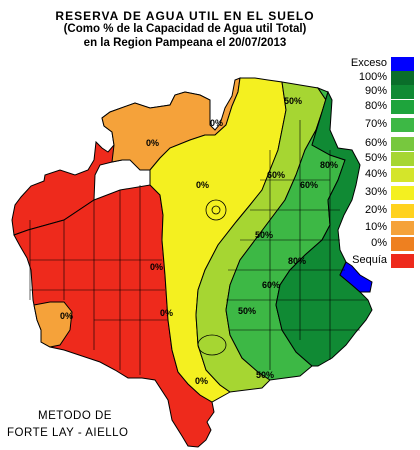  What do you see at coordinates (390, 159) in the screenshot?
I see `legend-item: 50%` at bounding box center [390, 159].